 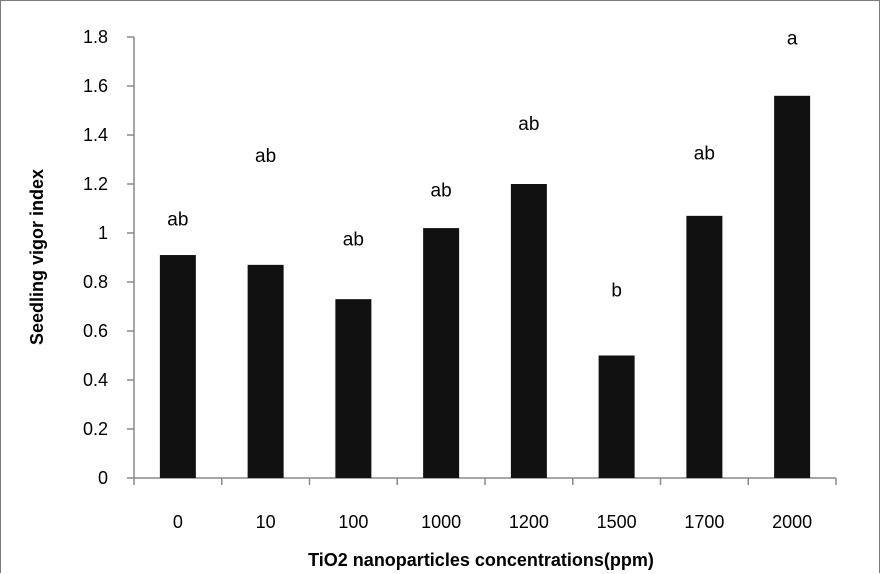 I want to click on y-tick-label: 0, so click(x=103, y=478).